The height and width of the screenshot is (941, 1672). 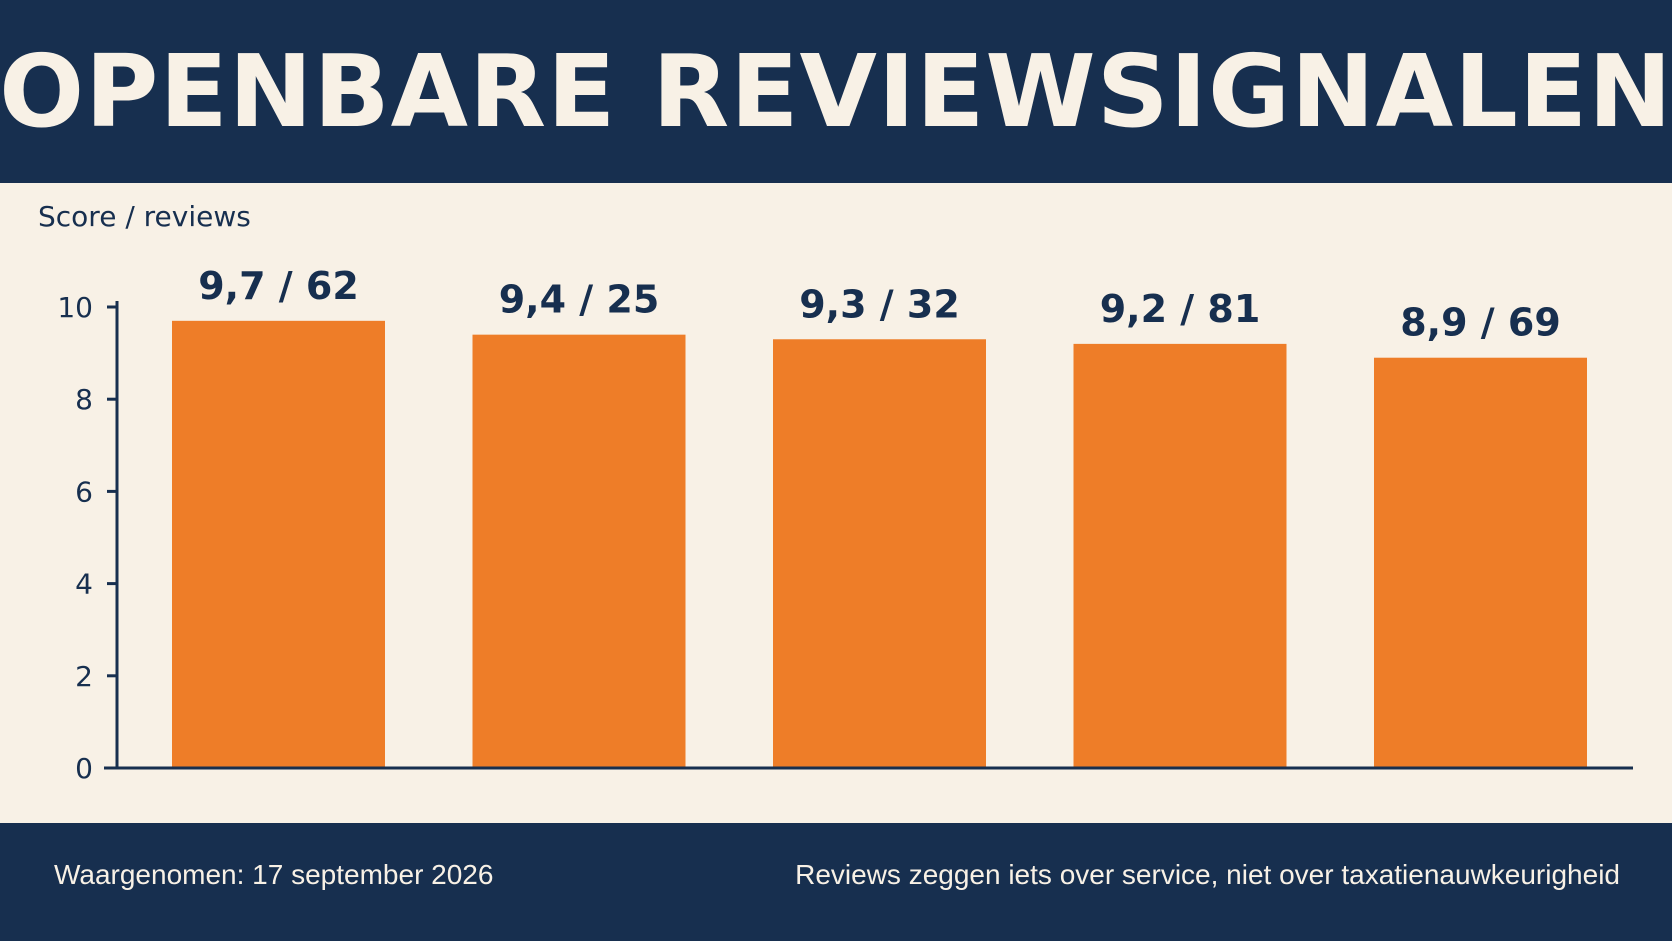 I want to click on bar-data-label: 9,4 / 25, so click(x=579, y=300).